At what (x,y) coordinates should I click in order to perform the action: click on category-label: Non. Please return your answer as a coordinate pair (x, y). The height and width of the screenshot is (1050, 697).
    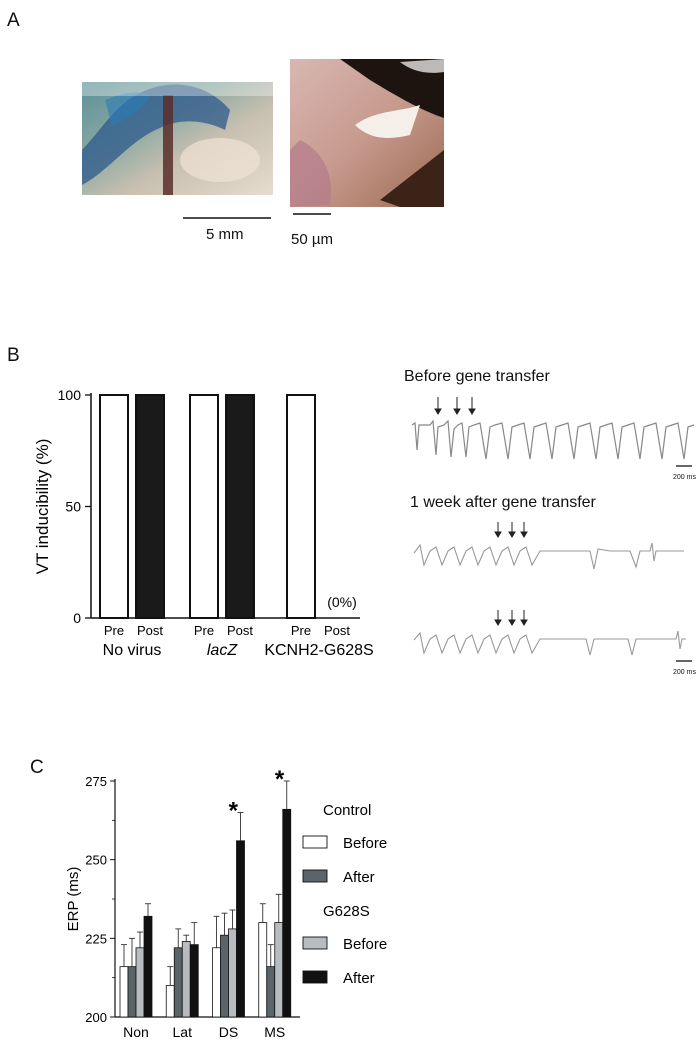
    Looking at the image, I should click on (136, 1032).